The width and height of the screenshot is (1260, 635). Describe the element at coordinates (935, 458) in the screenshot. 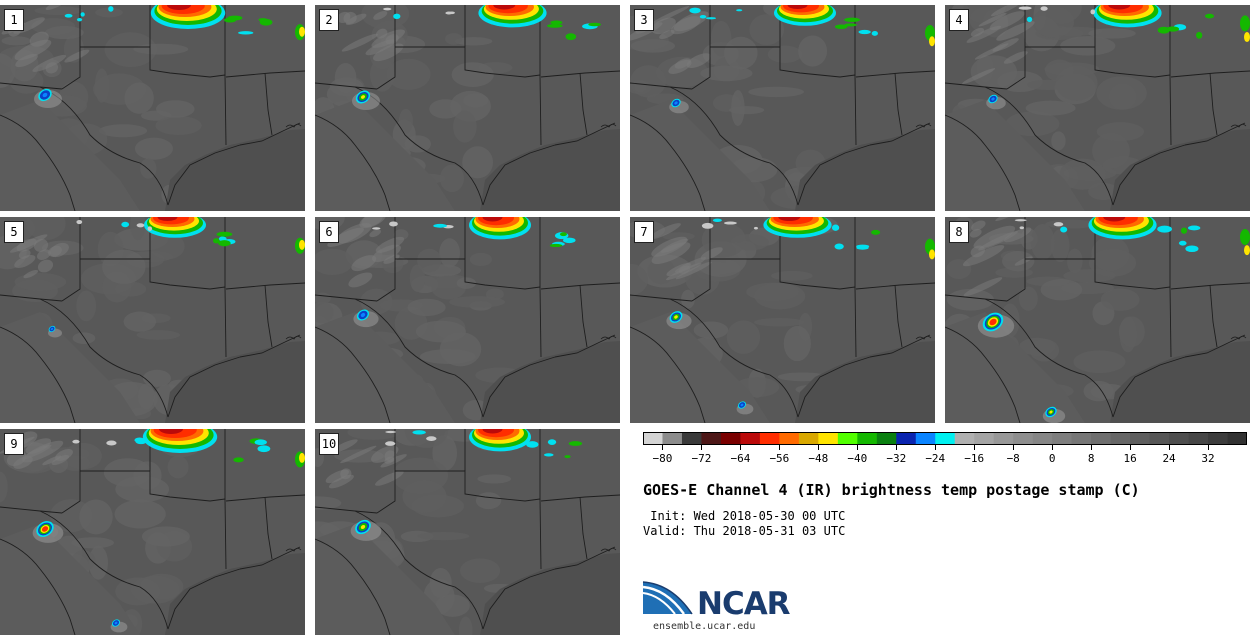

I see `colorbar-tick-label: −24` at that location.